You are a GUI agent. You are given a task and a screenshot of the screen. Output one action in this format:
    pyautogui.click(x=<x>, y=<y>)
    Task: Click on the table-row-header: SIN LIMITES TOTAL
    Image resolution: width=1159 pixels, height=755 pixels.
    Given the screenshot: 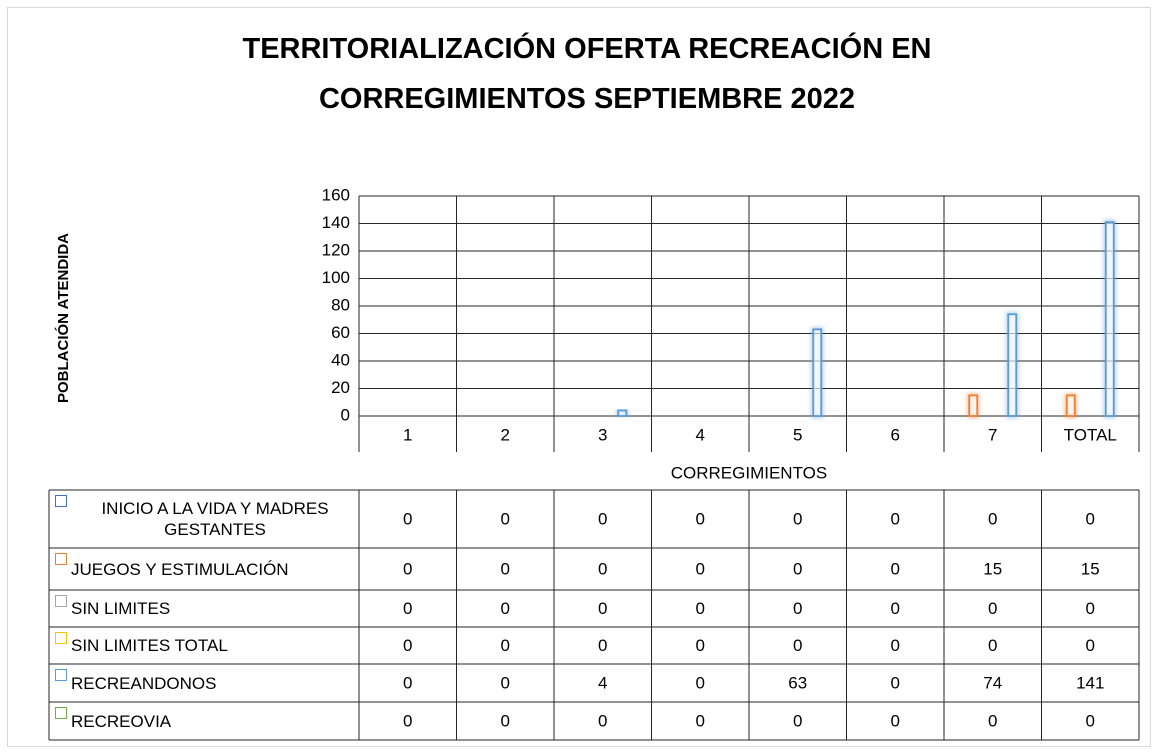 What is the action you would take?
    pyautogui.click(x=204, y=645)
    